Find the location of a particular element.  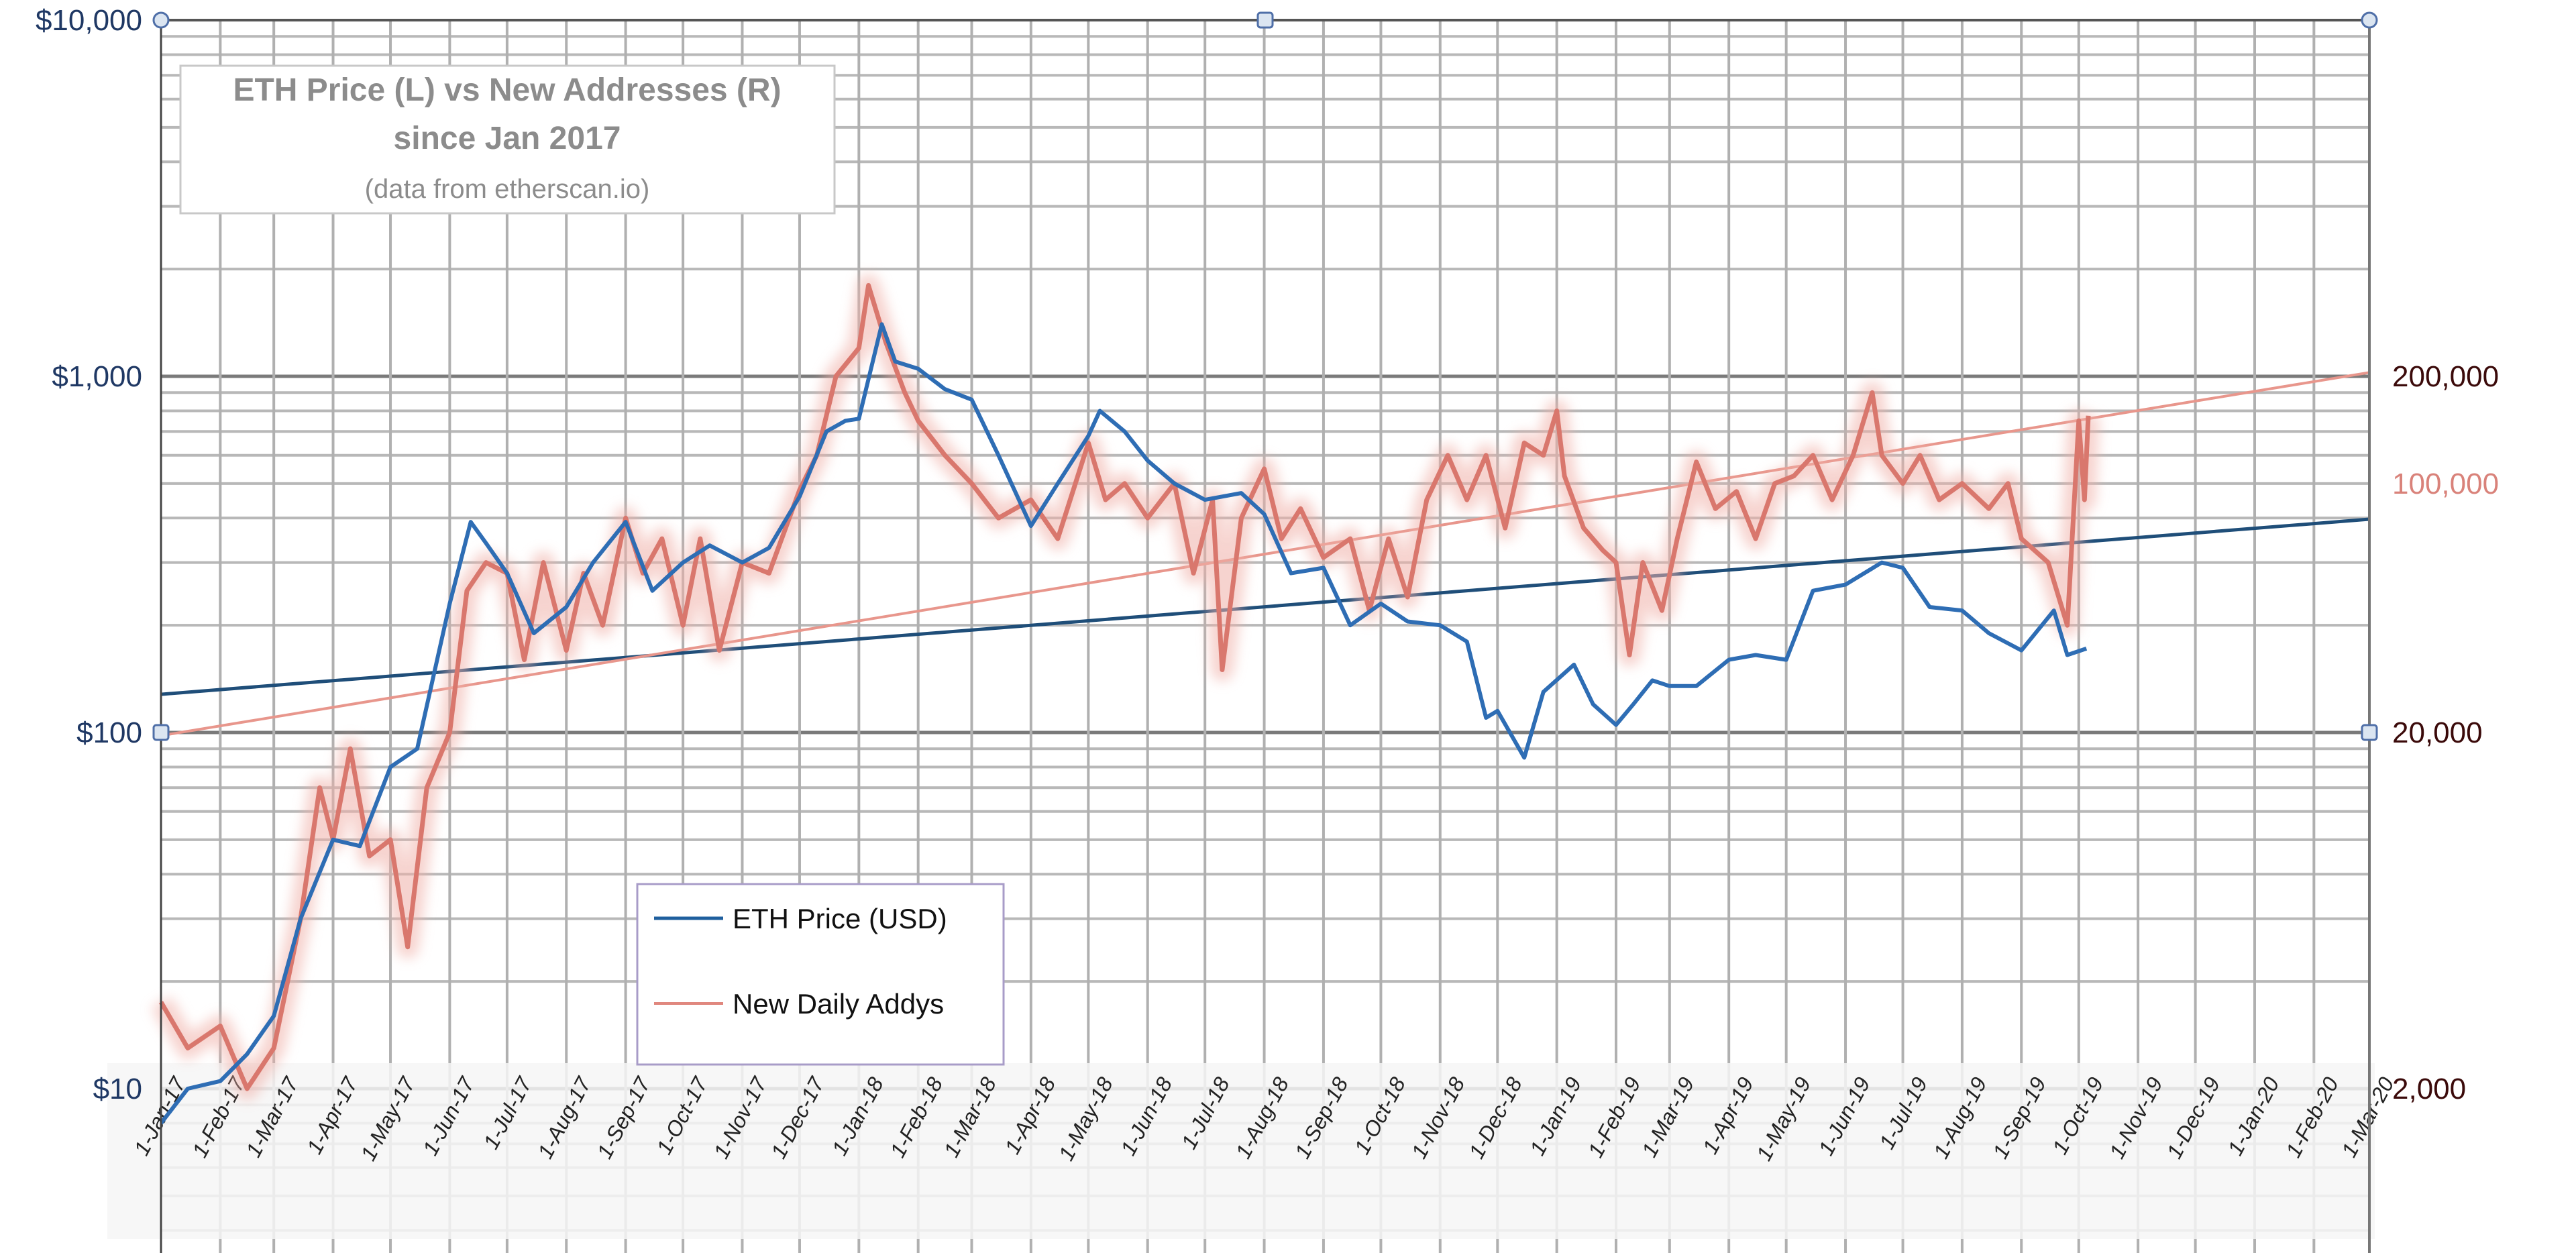

left-axis-tick-label: $10 is located at coordinates (117, 1089).